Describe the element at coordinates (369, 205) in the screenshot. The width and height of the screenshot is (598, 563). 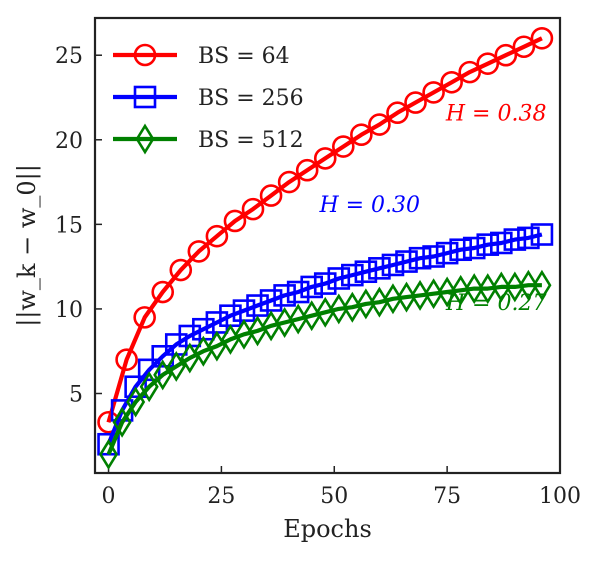
I see `annotation-label: H = 0.30` at that location.